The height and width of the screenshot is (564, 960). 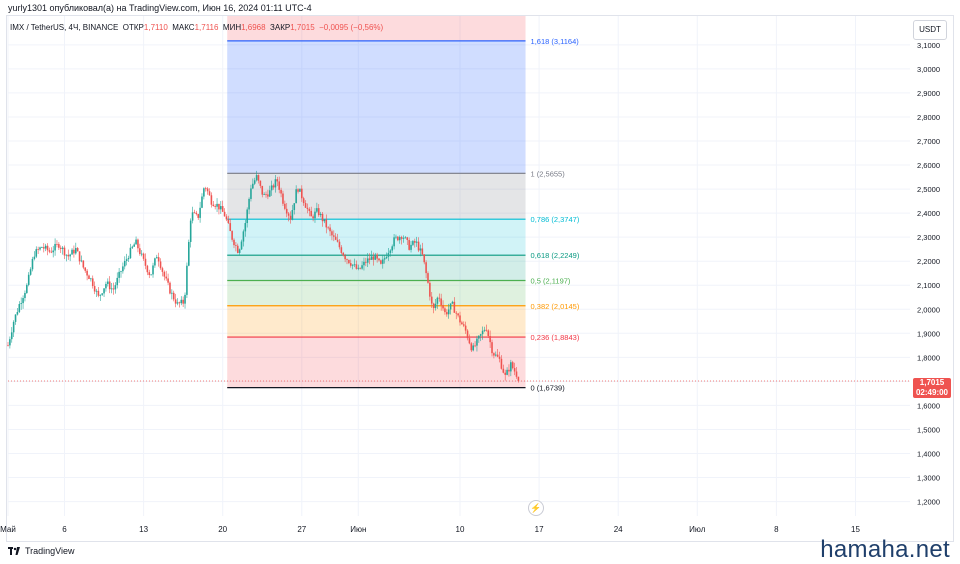 What do you see at coordinates (928, 502) in the screenshot?
I see `price-tick-label: 1,2000` at bounding box center [928, 502].